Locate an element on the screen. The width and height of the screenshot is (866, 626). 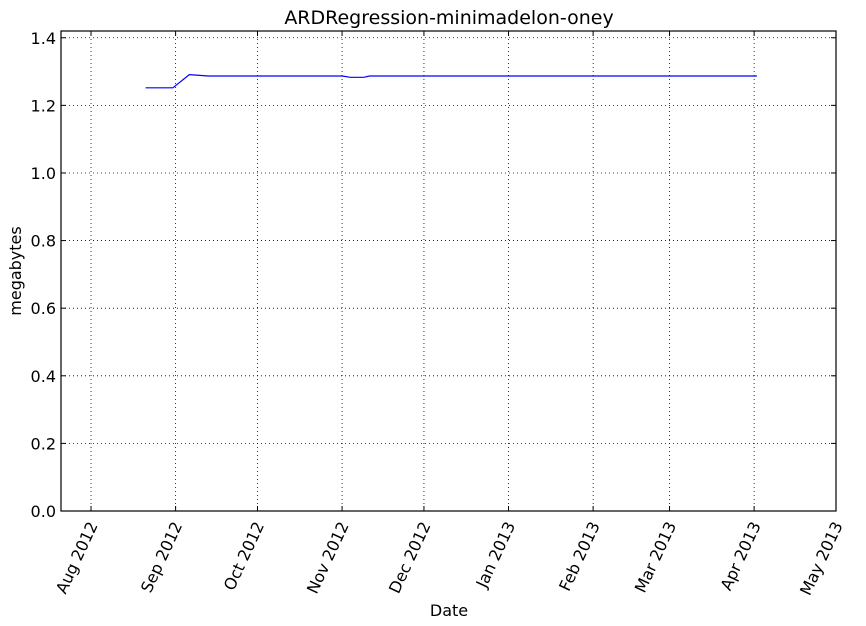
y-tick-label: 0.0 is located at coordinates (43, 511).